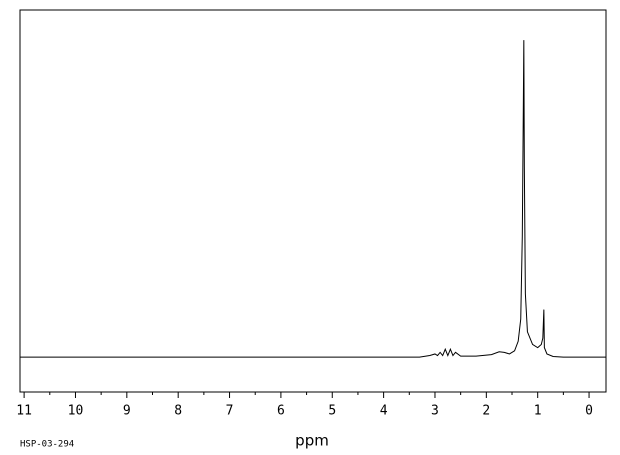 Image resolution: width=620 pixels, height=455 pixels. I want to click on x-tick-label: 5, so click(332, 411).